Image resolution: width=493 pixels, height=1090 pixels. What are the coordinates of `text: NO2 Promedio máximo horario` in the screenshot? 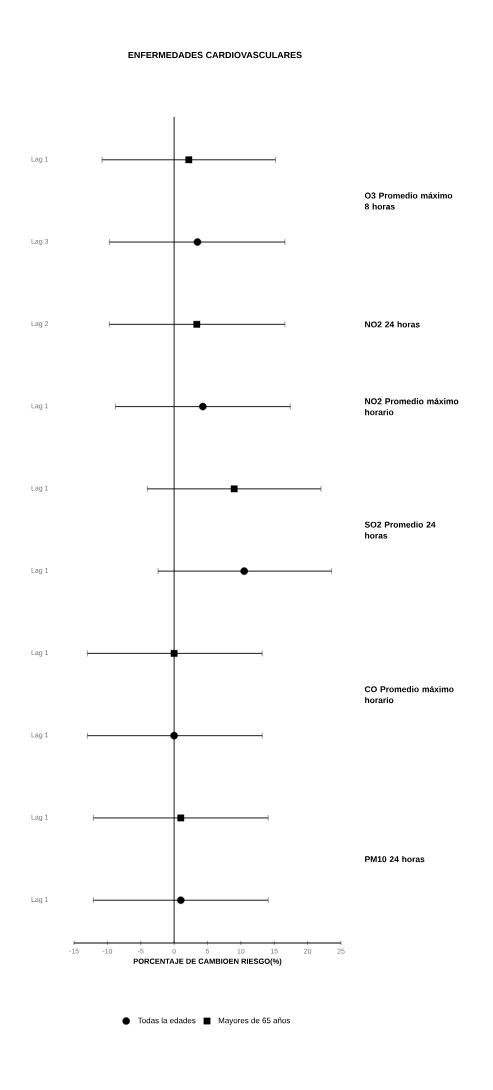 It's located at (412, 406).